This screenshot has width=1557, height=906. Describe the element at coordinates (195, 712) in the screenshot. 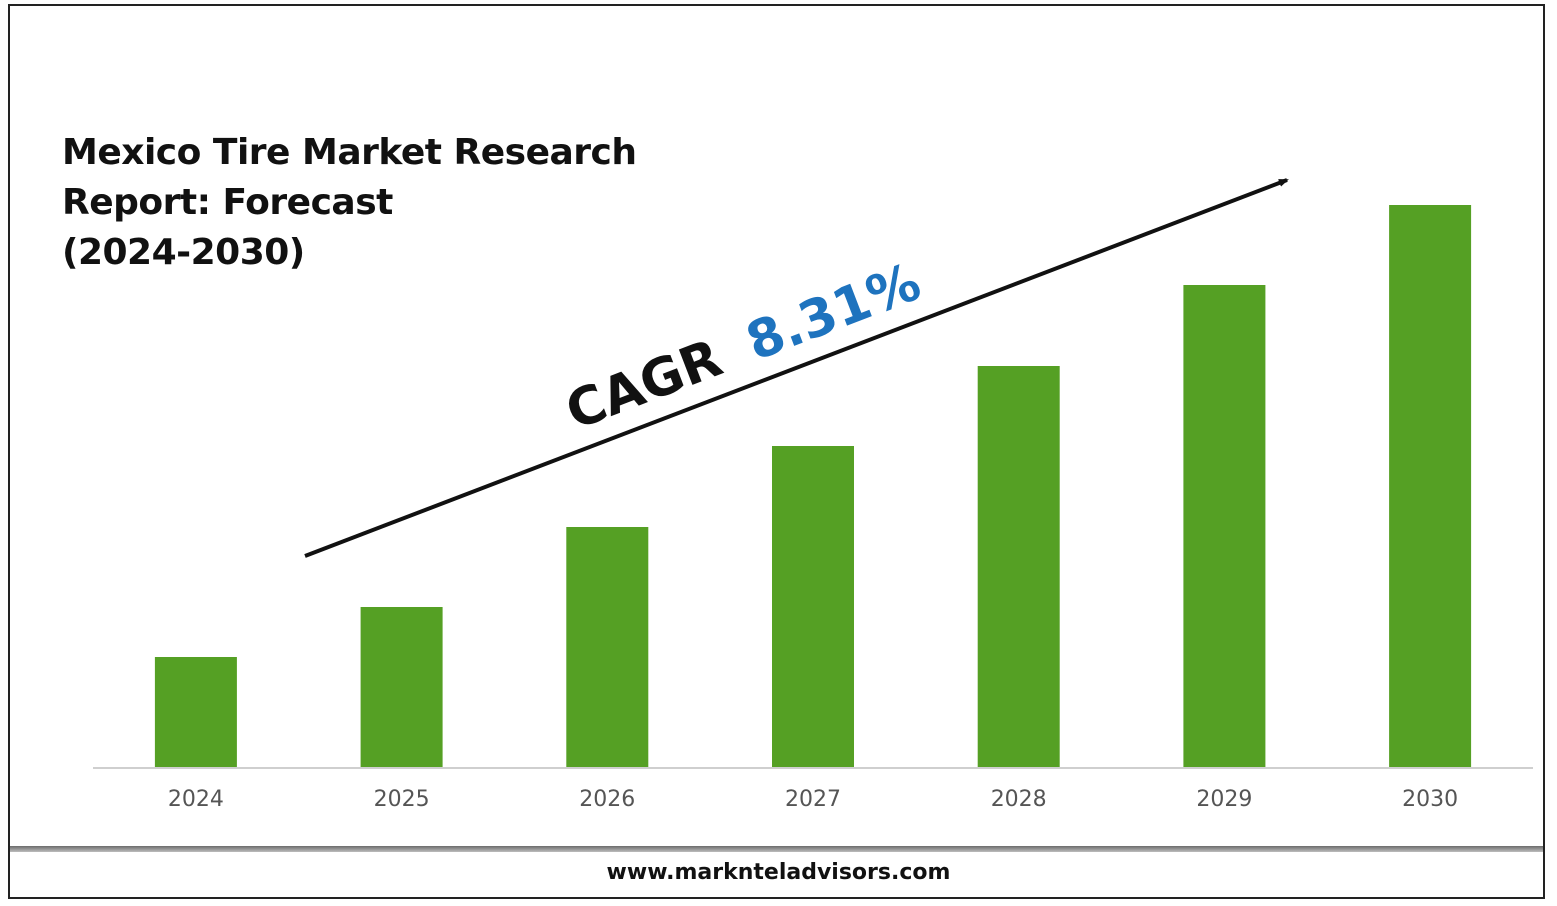

I see `bar-2024` at that location.